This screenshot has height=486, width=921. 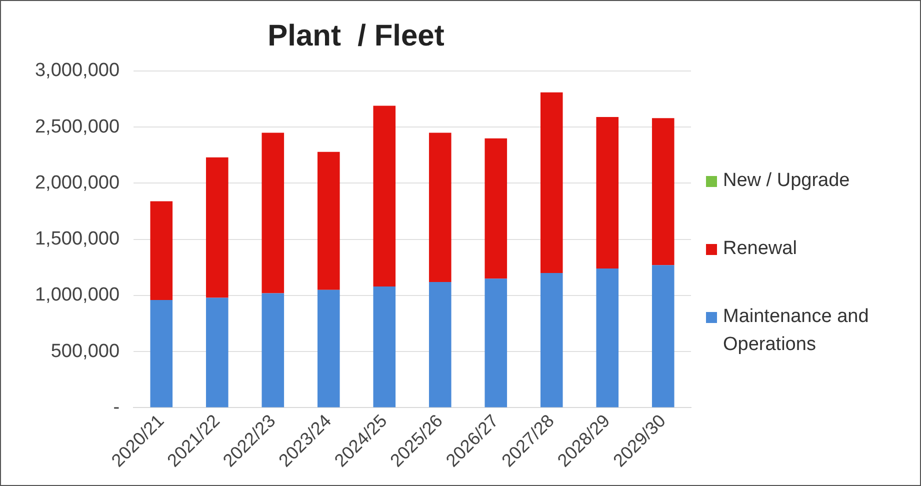 What do you see at coordinates (786, 181) in the screenshot?
I see `legend-label: New / Upgrade` at bounding box center [786, 181].